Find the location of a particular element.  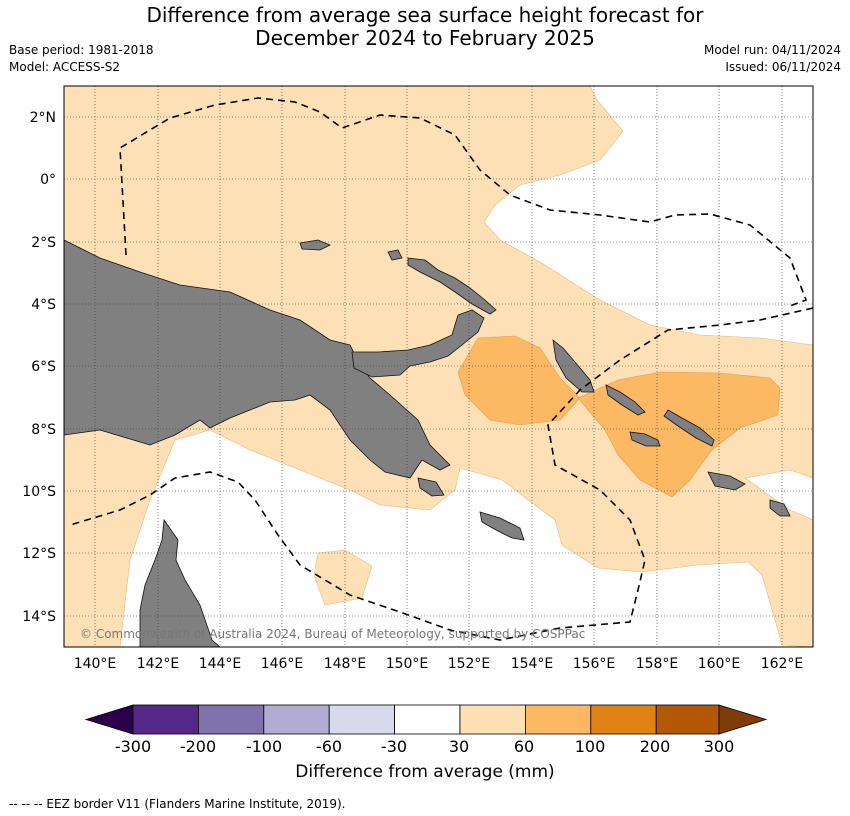

lon-tick-label: 156°E is located at coordinates (594, 664).